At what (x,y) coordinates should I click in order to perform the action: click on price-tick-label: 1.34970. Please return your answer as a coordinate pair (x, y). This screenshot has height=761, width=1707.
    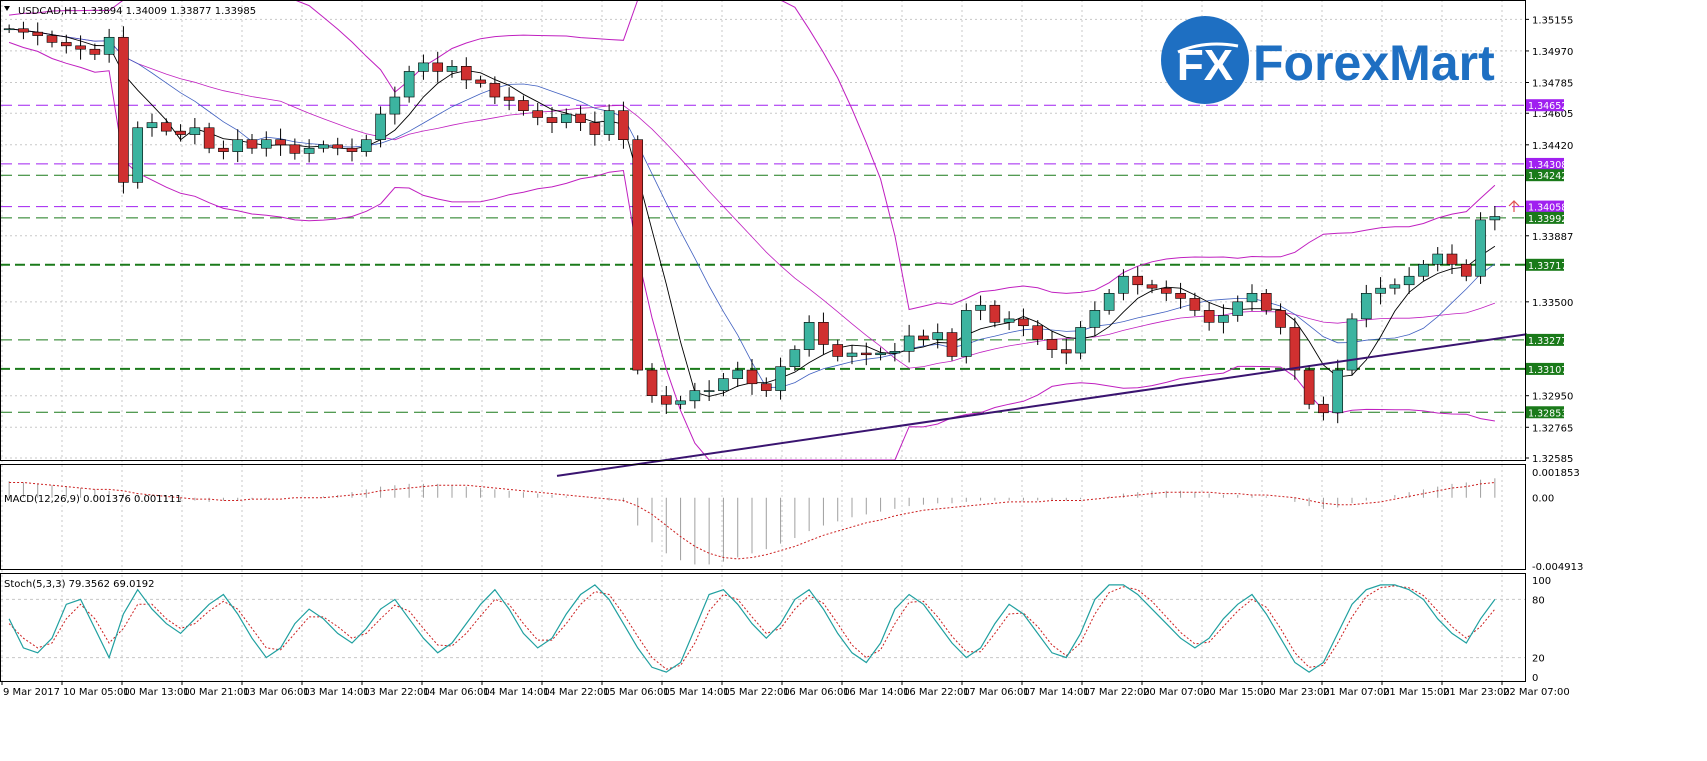
    Looking at the image, I should click on (1552, 52).